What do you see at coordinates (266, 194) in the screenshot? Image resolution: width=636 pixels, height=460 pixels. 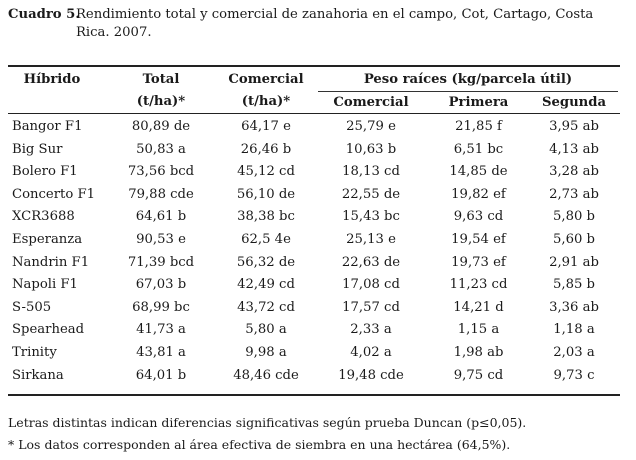 I see `cell-comercial: 56,10 de` at bounding box center [266, 194].